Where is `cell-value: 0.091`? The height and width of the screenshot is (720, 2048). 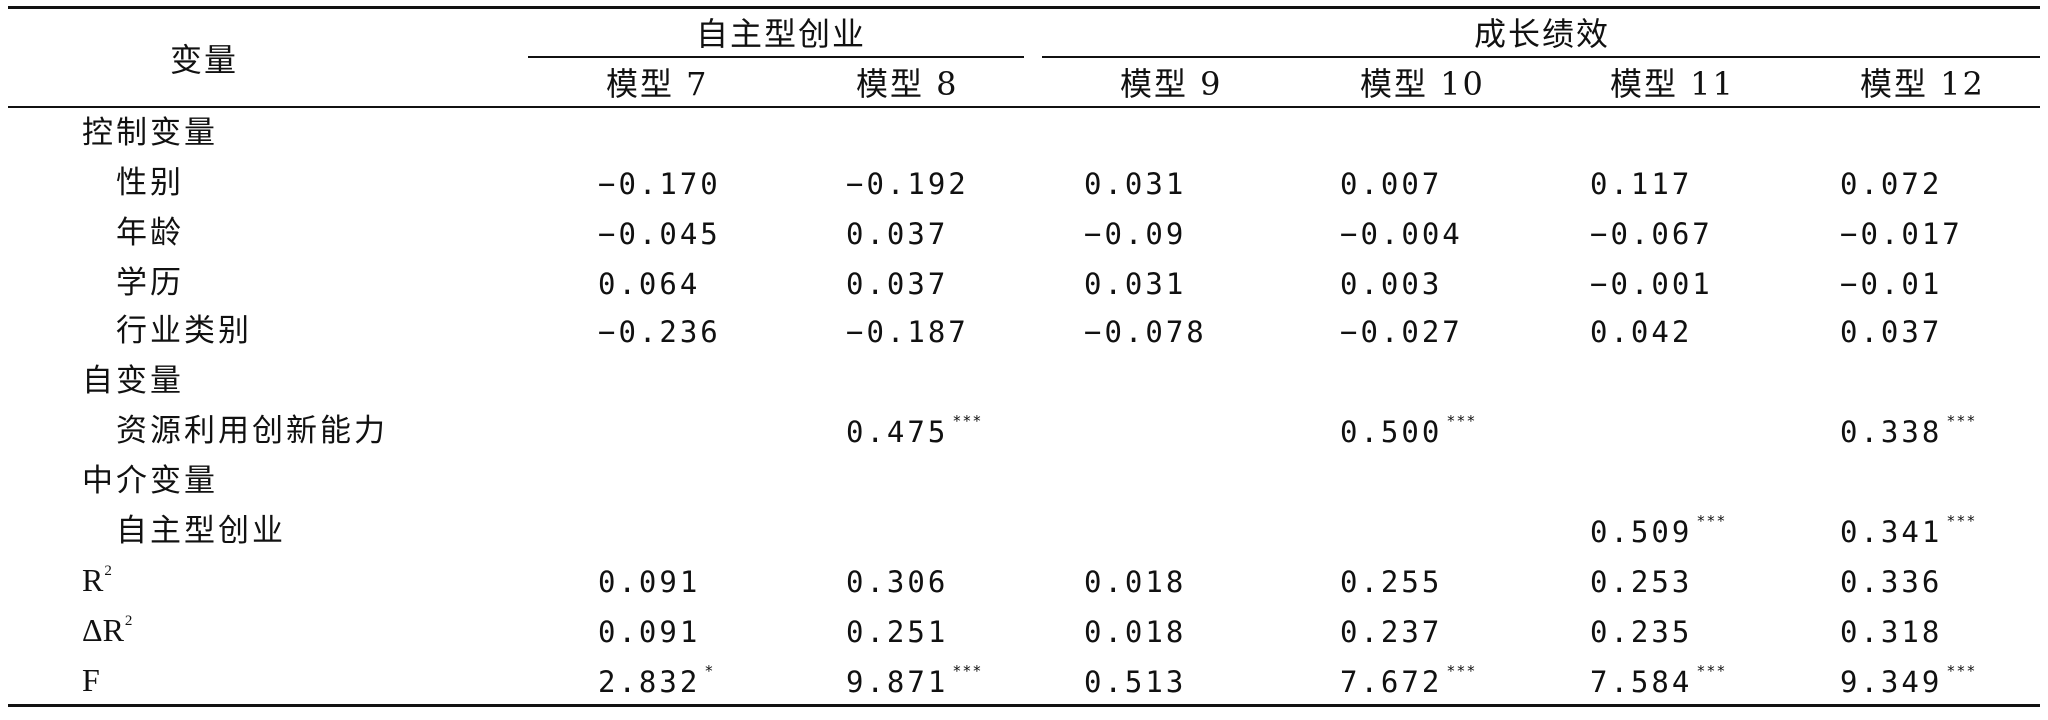
cell-value: 0.091 is located at coordinates (649, 582).